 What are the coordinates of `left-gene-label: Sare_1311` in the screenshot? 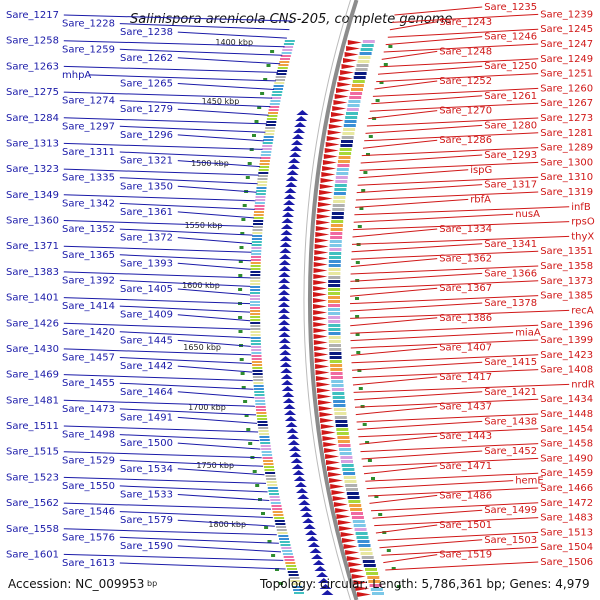 It's located at (88, 152).